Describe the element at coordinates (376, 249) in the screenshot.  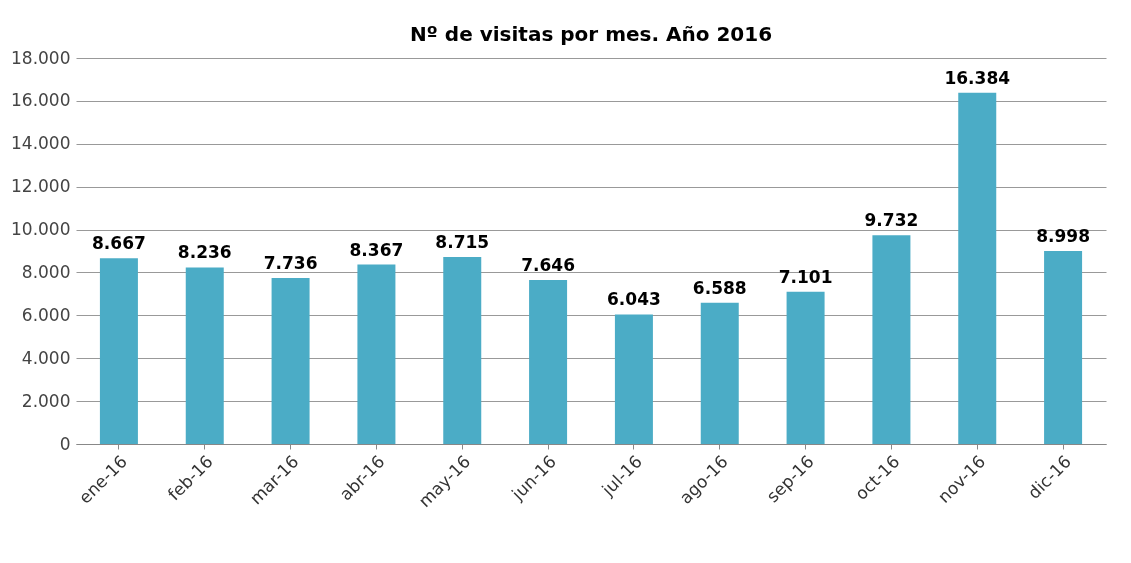
I see `data-label: 8.367` at that location.